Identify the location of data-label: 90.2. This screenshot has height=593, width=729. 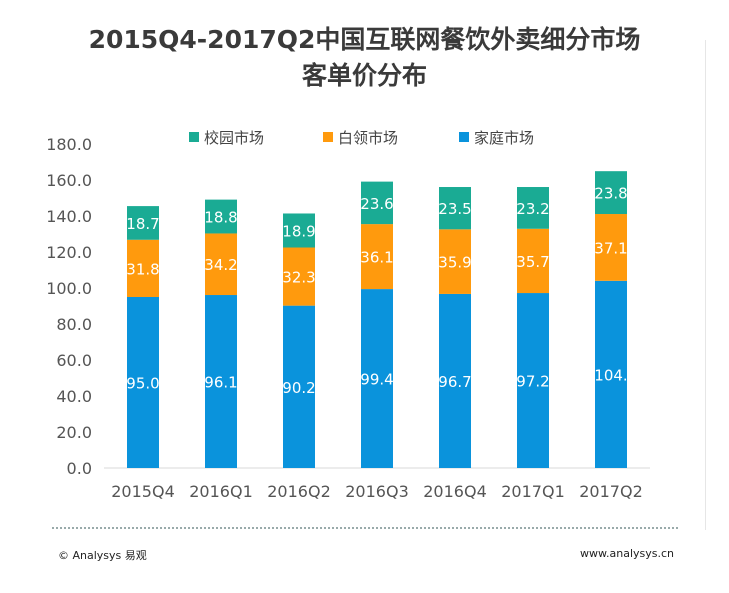
(298, 388).